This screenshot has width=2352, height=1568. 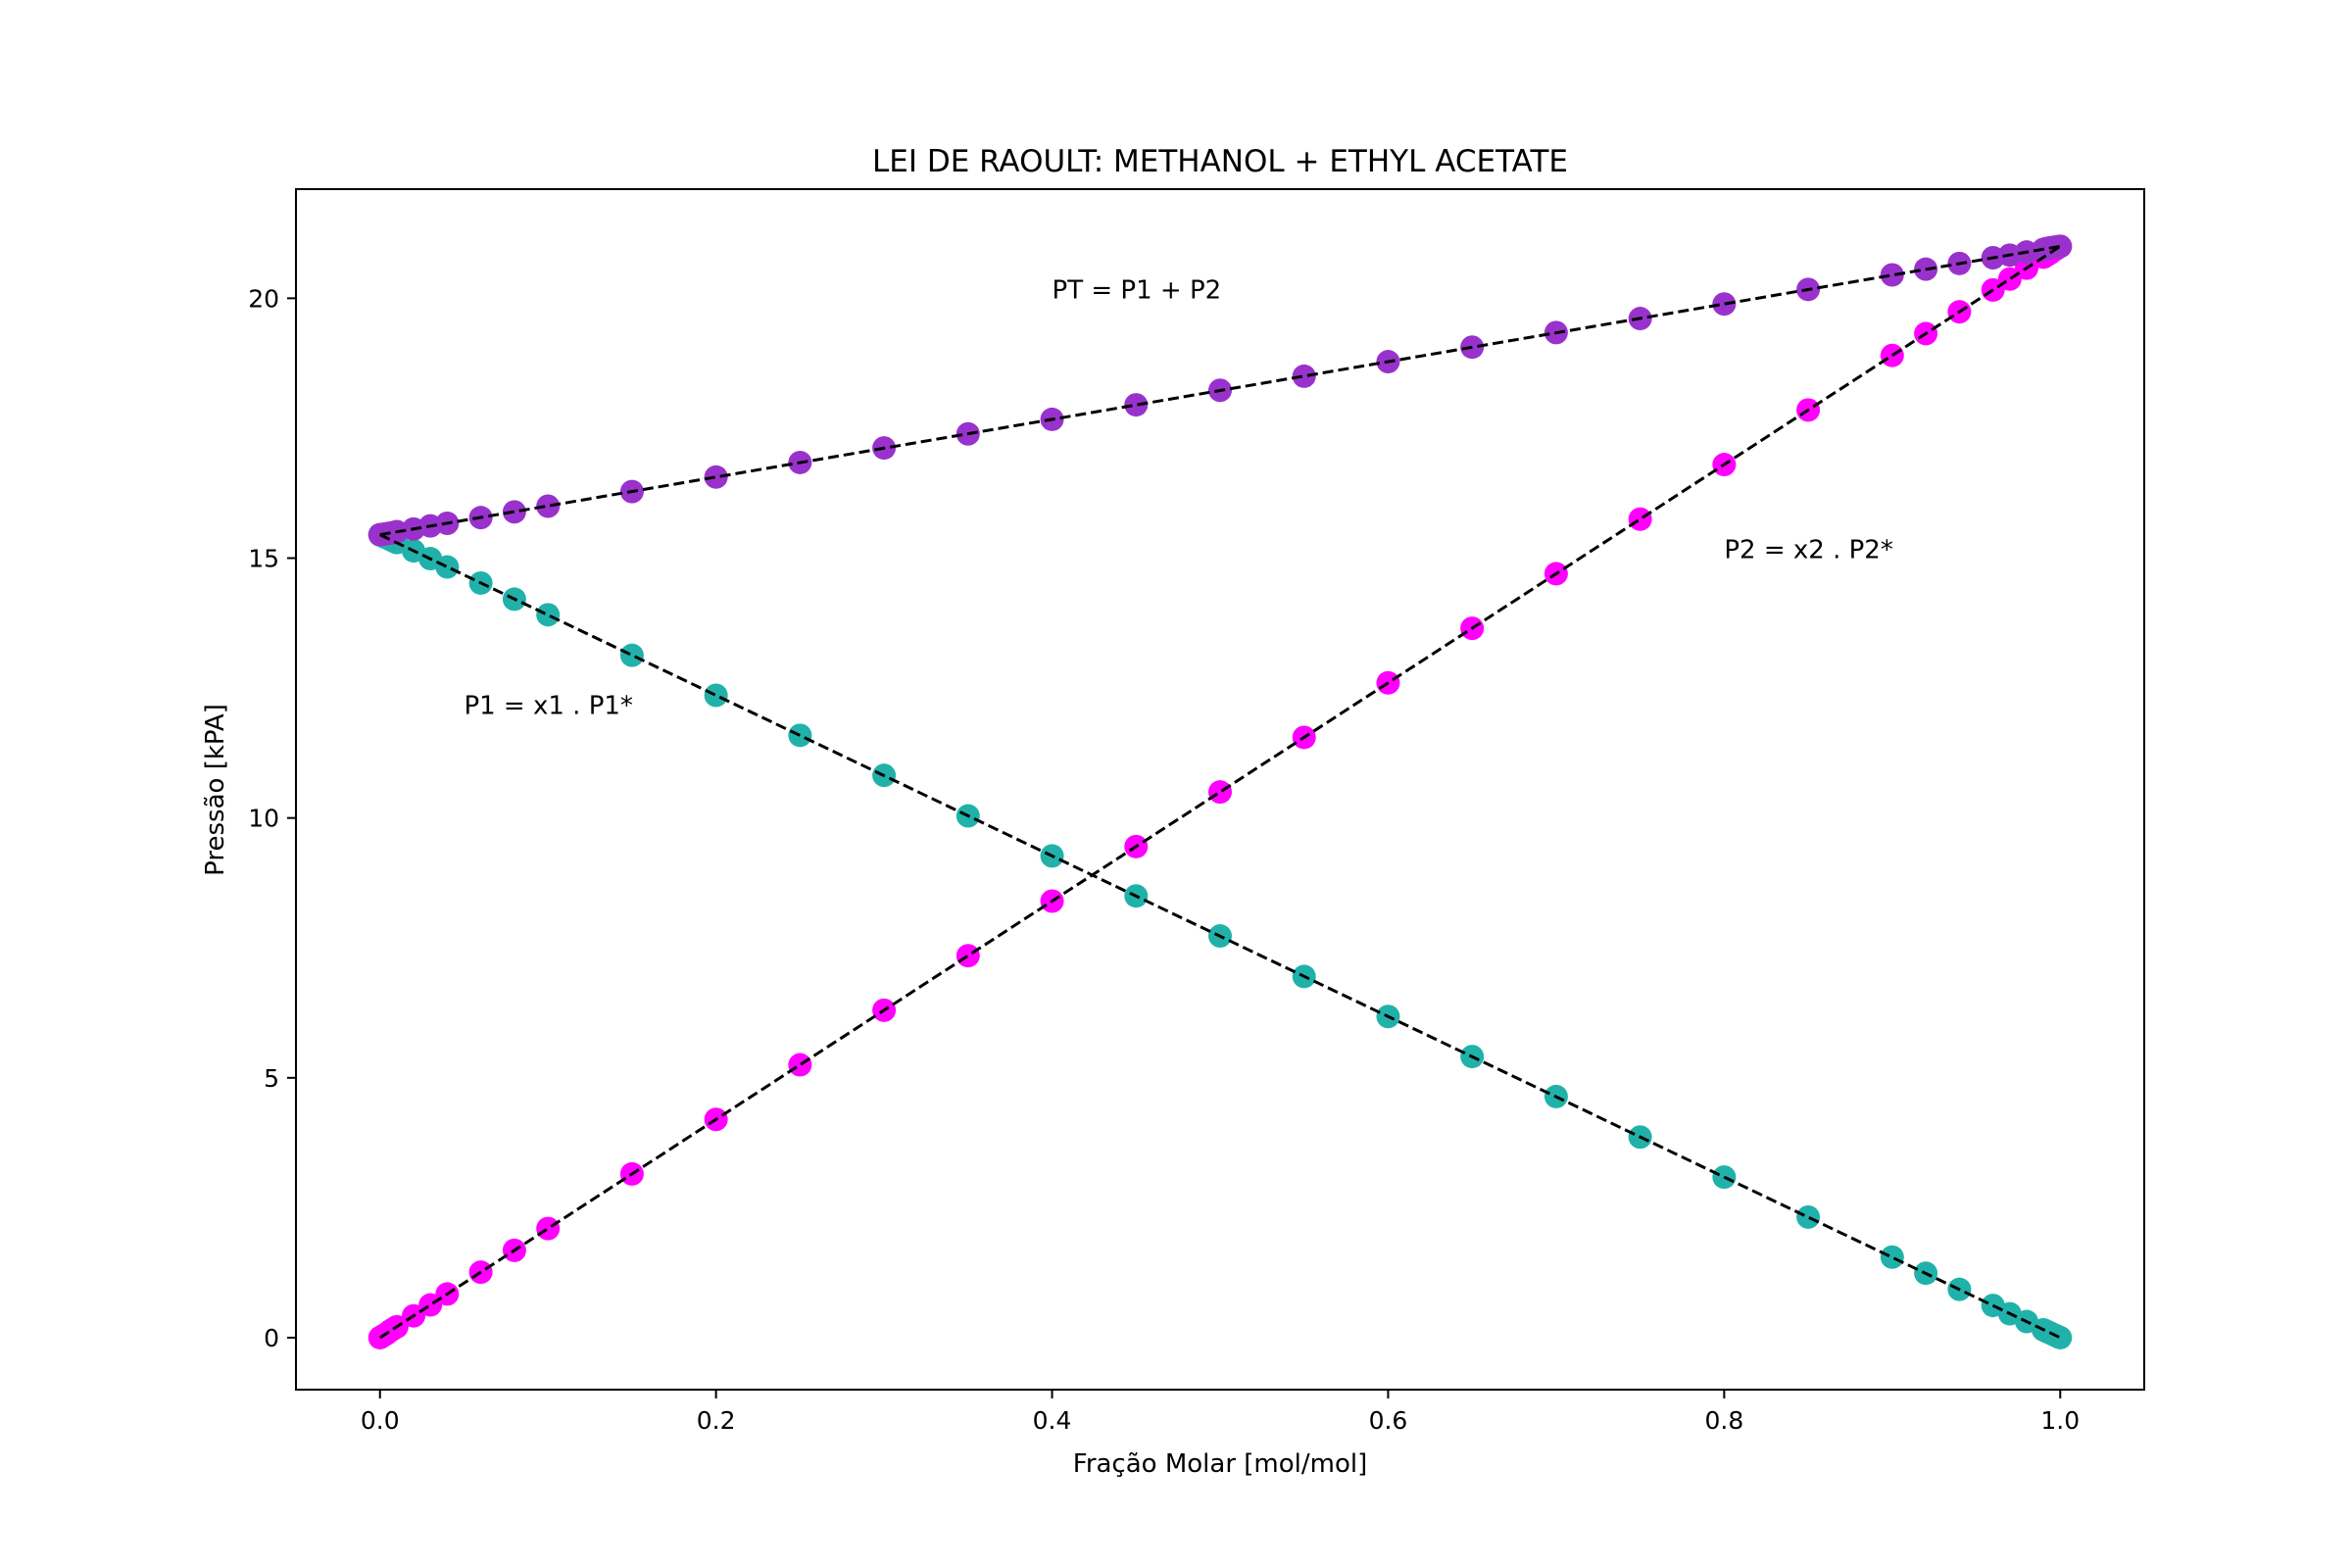 What do you see at coordinates (716, 1420) in the screenshot?
I see `x-tick-label: 0.2` at bounding box center [716, 1420].